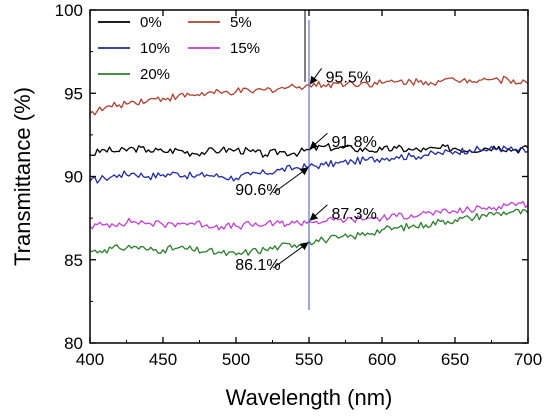 The height and width of the screenshot is (420, 550). What do you see at coordinates (163, 359) in the screenshot?
I see `x-tick-label: 450` at bounding box center [163, 359].